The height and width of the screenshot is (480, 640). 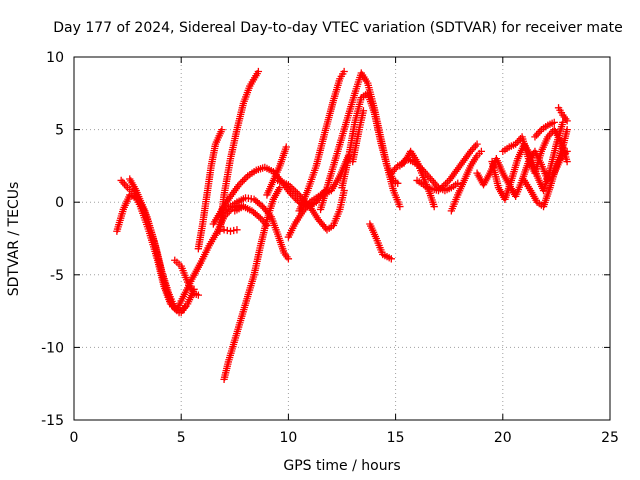 What do you see at coordinates (610, 438) in the screenshot?
I see `x-tick-label: 25` at bounding box center [610, 438].